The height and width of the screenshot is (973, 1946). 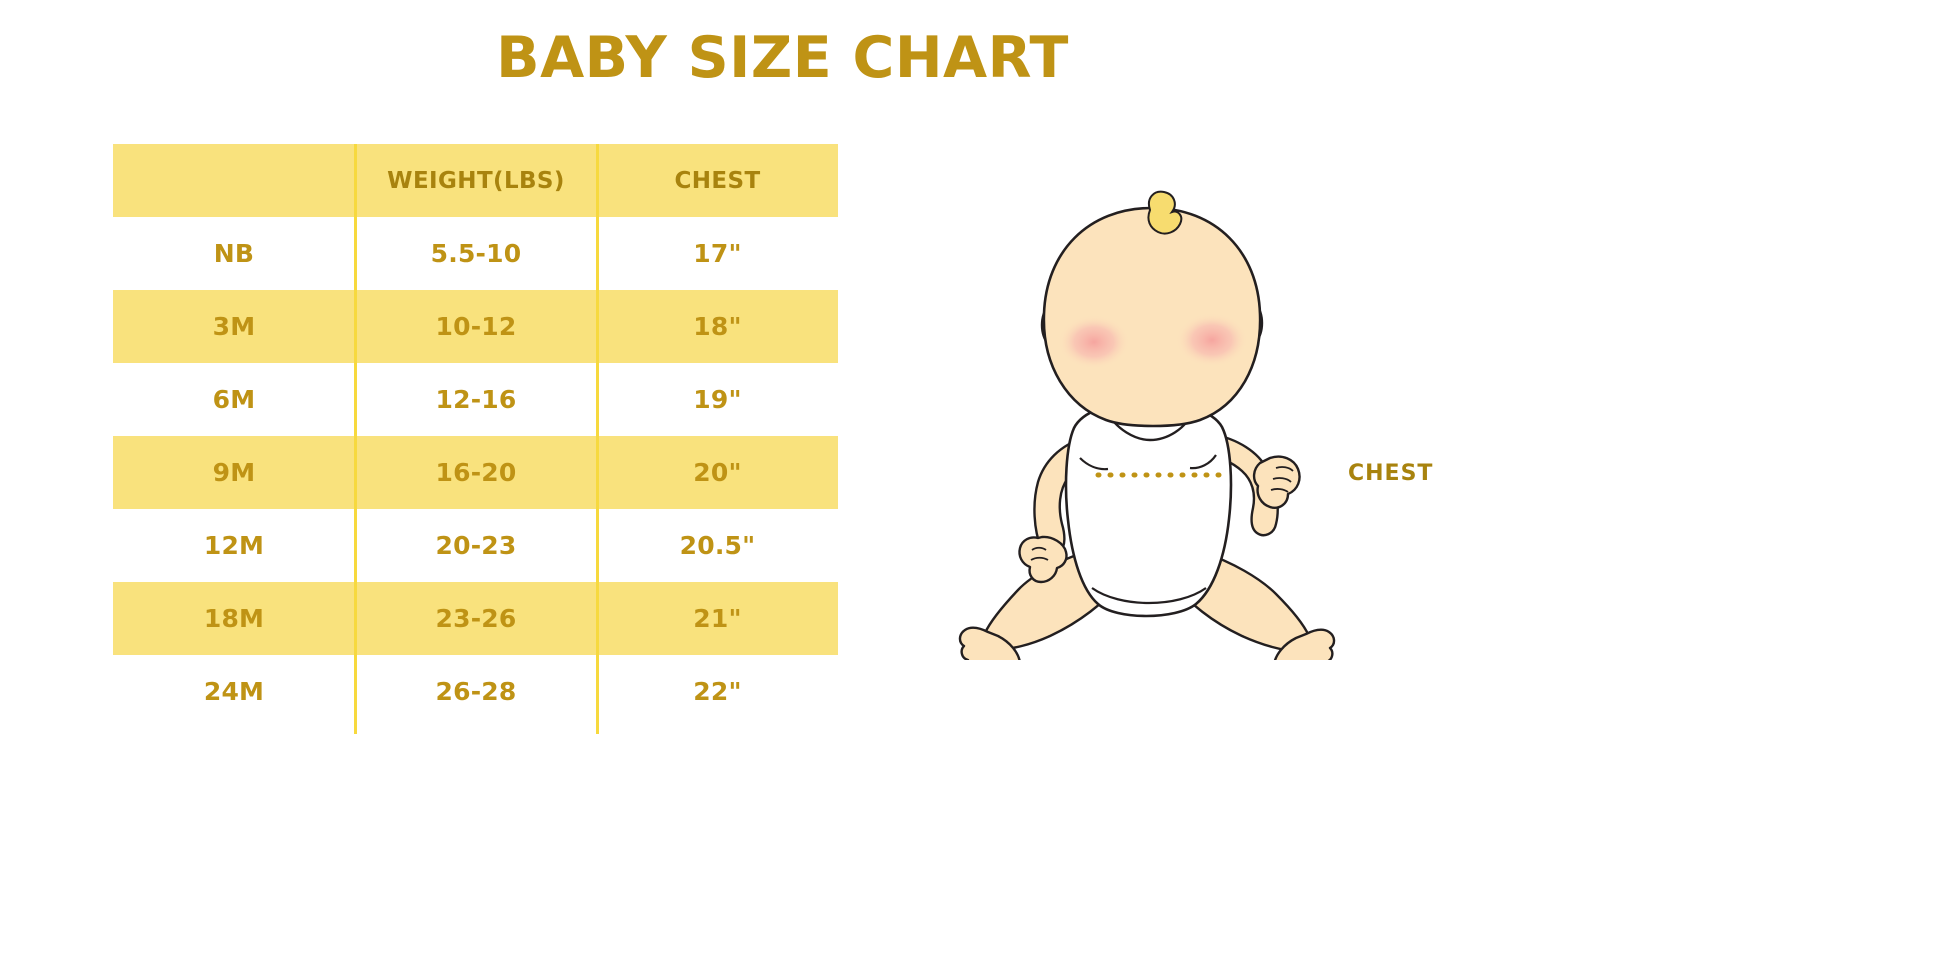 I want to click on baby-onesie, so click(x=1148, y=509).